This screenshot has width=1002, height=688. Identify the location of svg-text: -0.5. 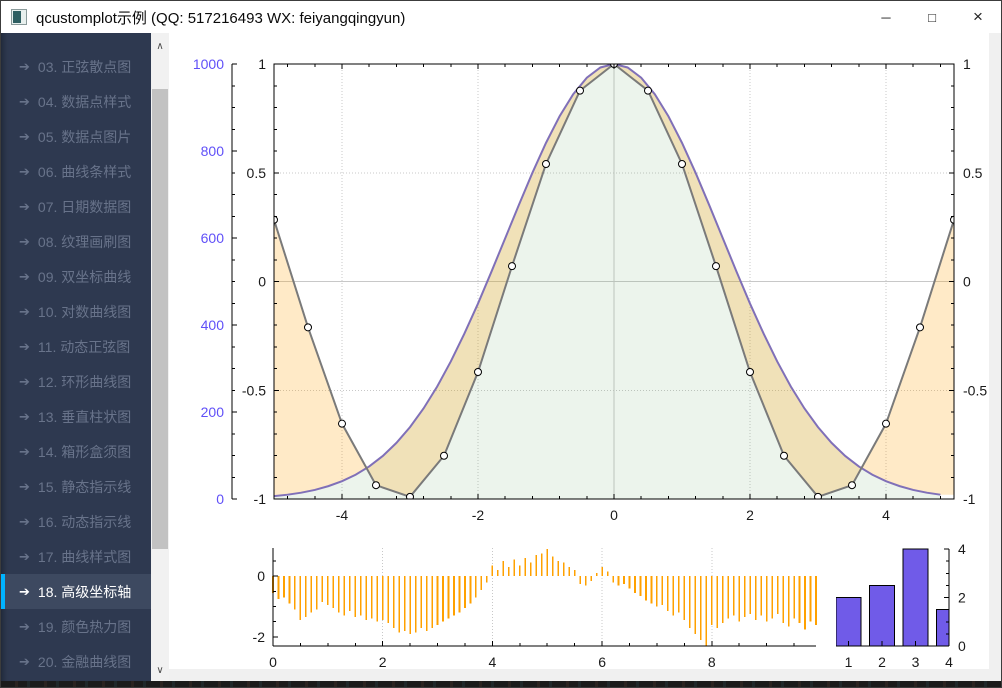
(975, 390).